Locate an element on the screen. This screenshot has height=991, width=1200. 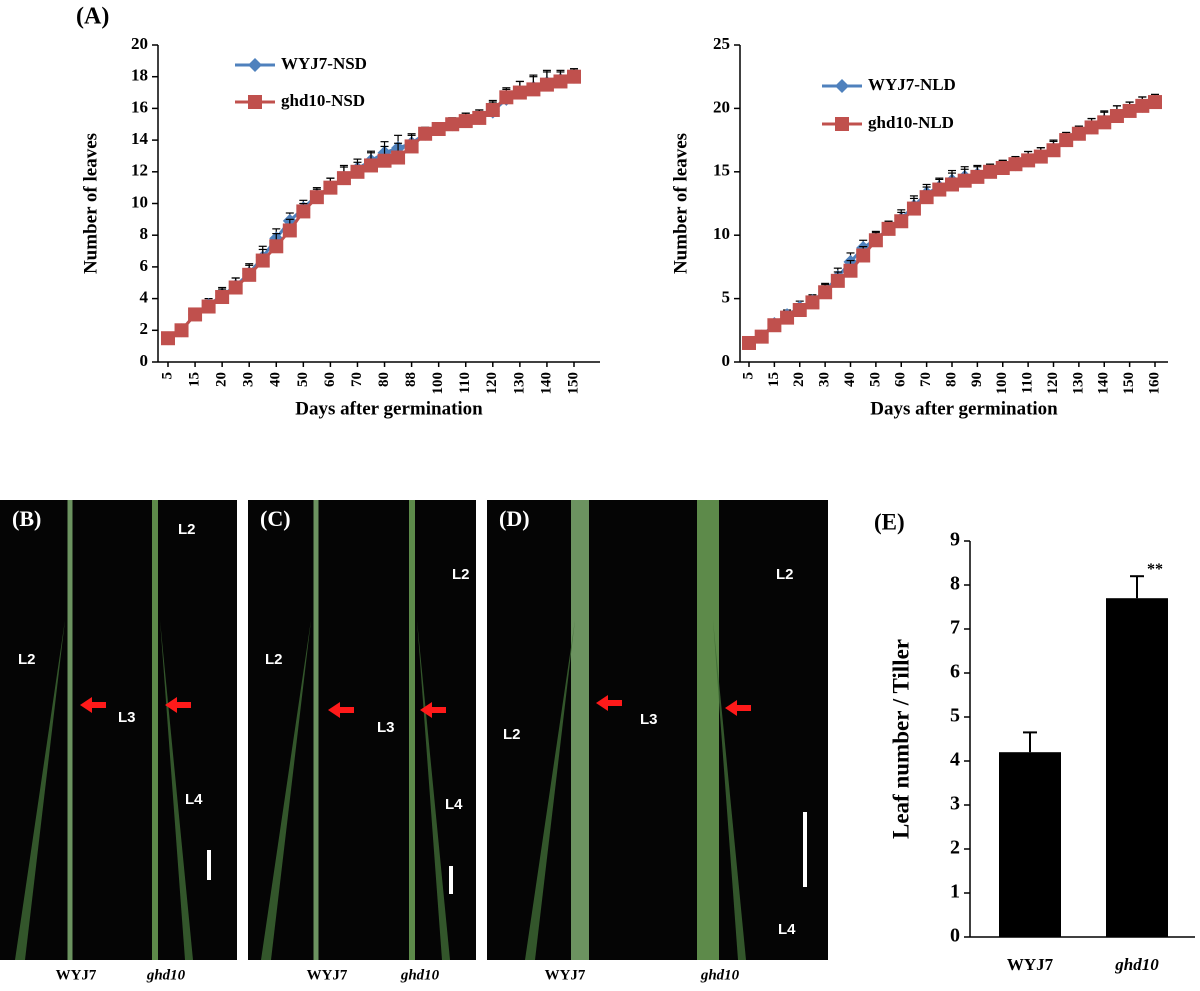
y-tick-label: 5 is located at coordinates (955, 716).